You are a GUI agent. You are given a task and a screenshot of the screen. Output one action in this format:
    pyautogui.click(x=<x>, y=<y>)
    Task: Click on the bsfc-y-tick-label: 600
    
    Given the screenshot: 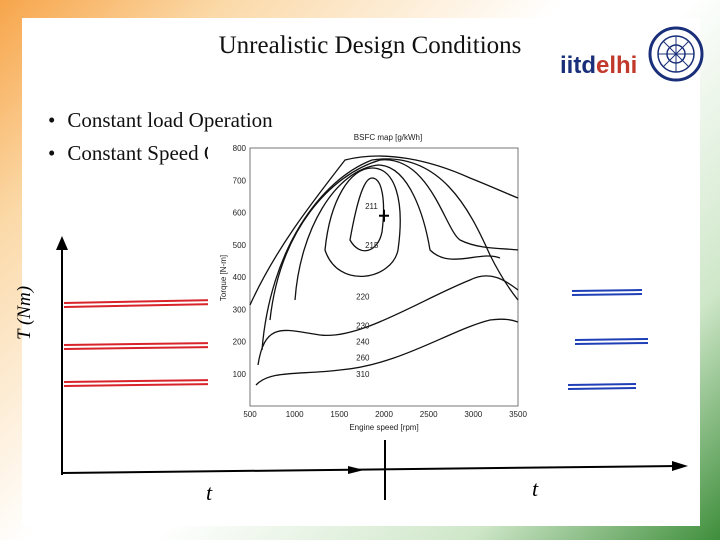 What is the action you would take?
    pyautogui.click(x=240, y=213)
    